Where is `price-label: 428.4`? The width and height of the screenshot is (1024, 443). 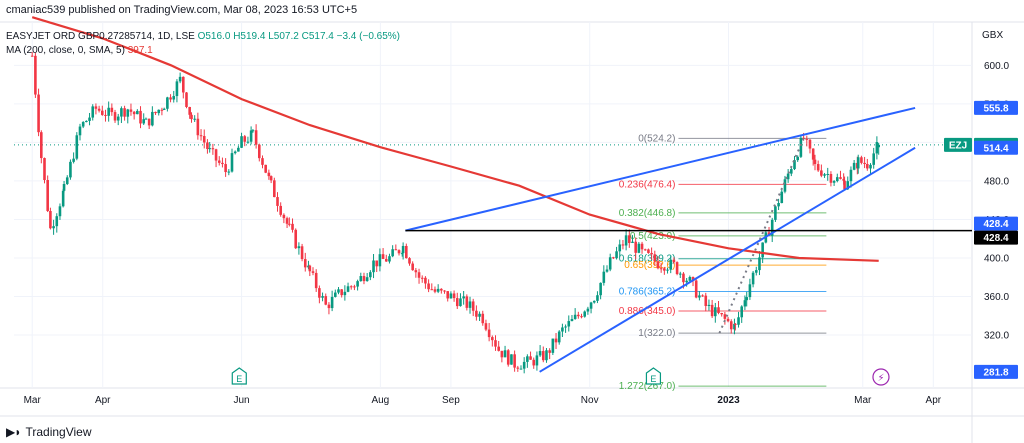 price-label: 428.4 is located at coordinates (995, 238).